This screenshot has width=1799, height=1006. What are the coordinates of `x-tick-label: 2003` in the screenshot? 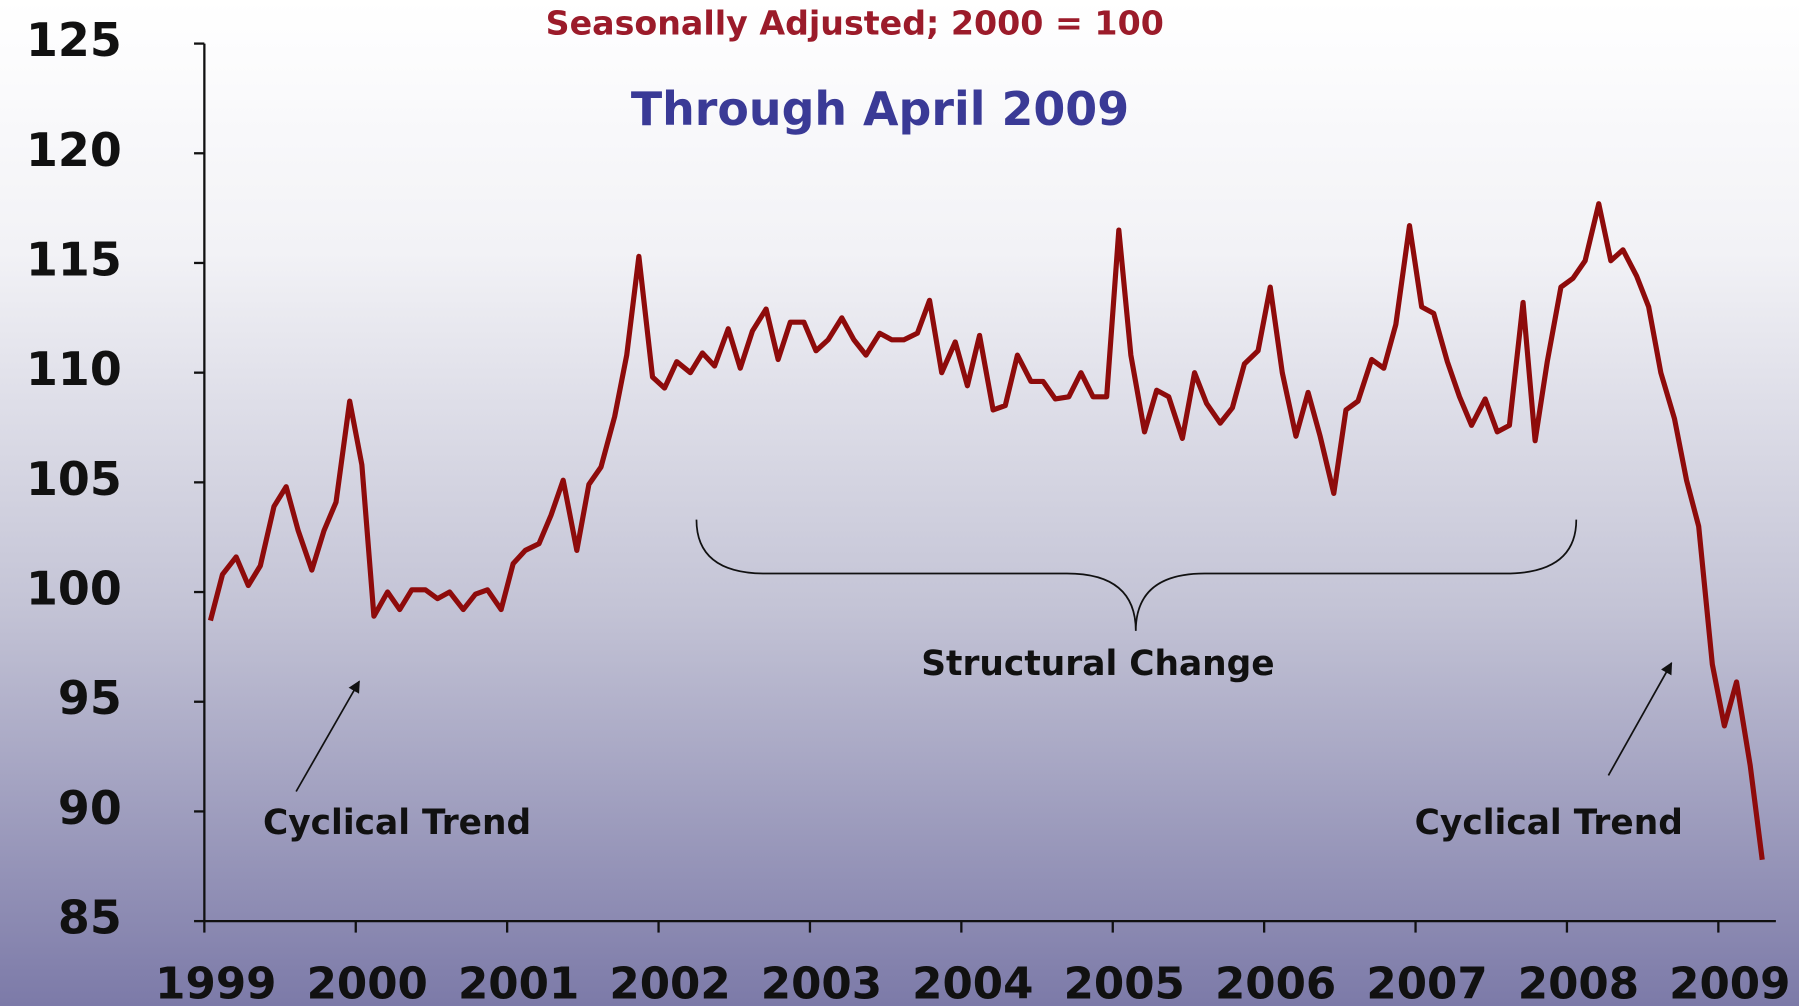 It's located at (821, 982).